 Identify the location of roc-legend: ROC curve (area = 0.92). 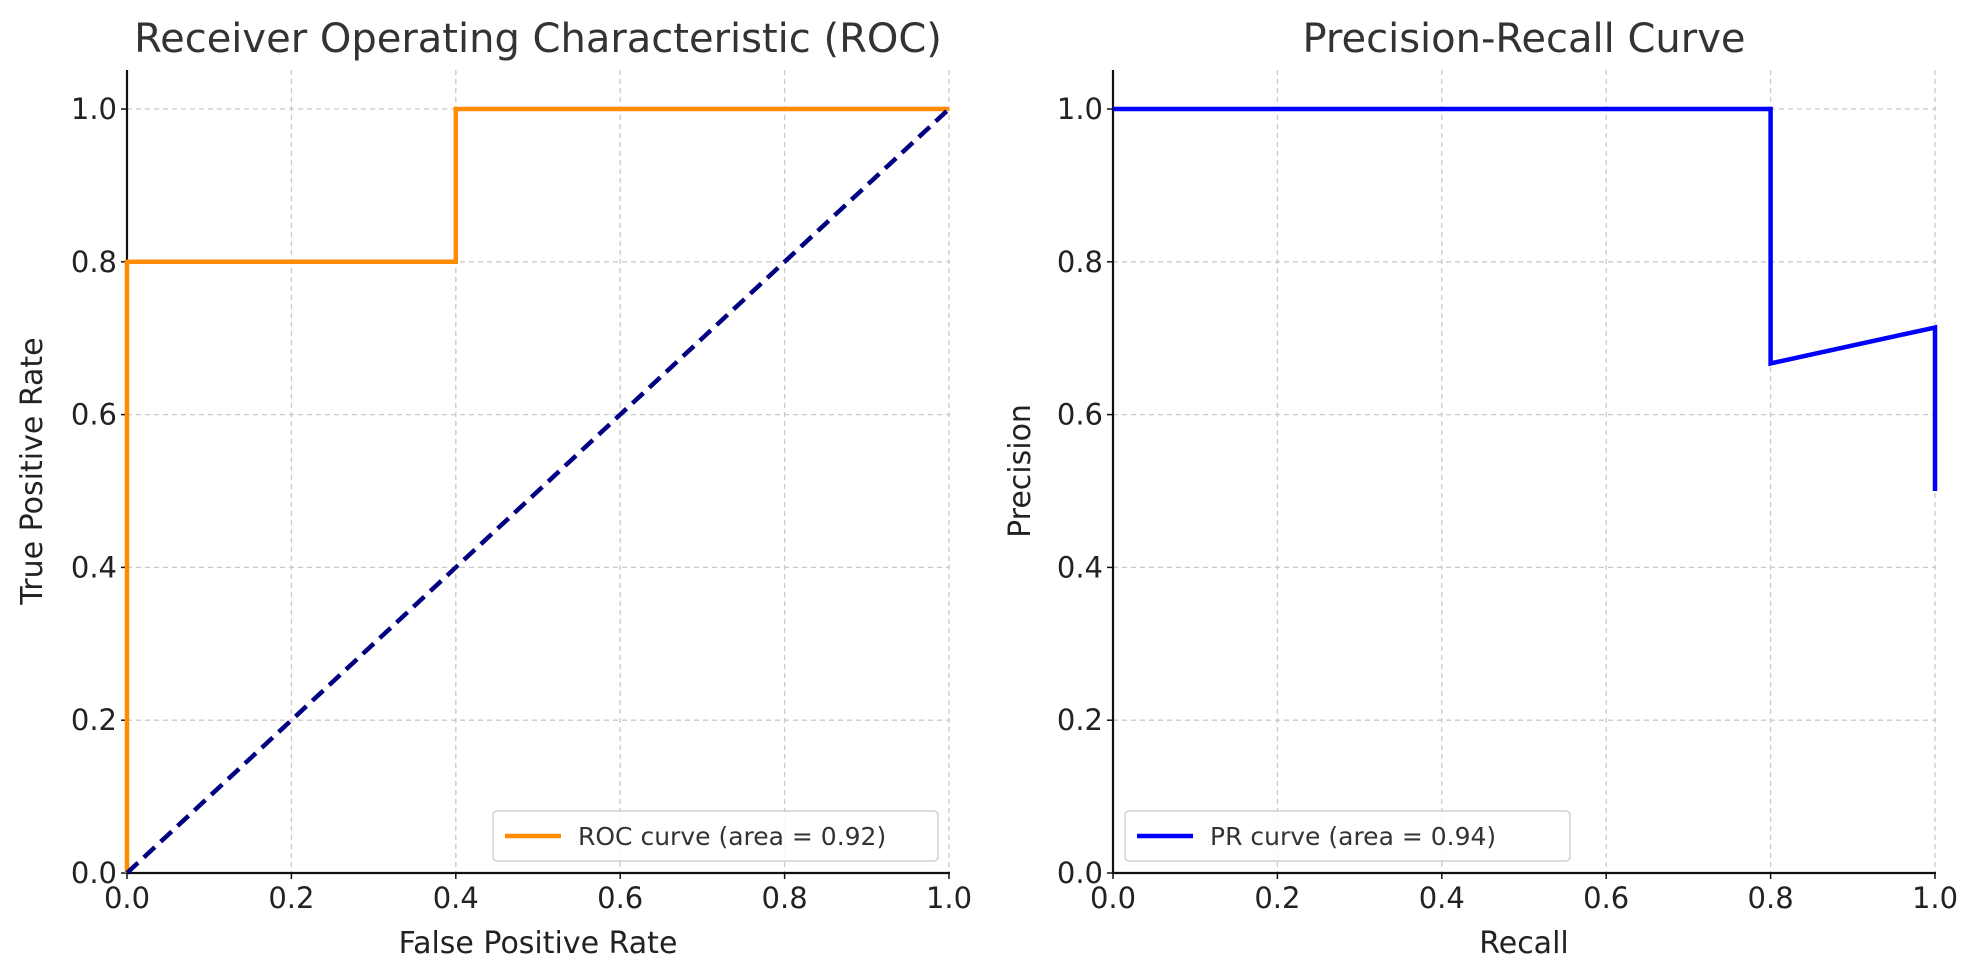
(715, 836).